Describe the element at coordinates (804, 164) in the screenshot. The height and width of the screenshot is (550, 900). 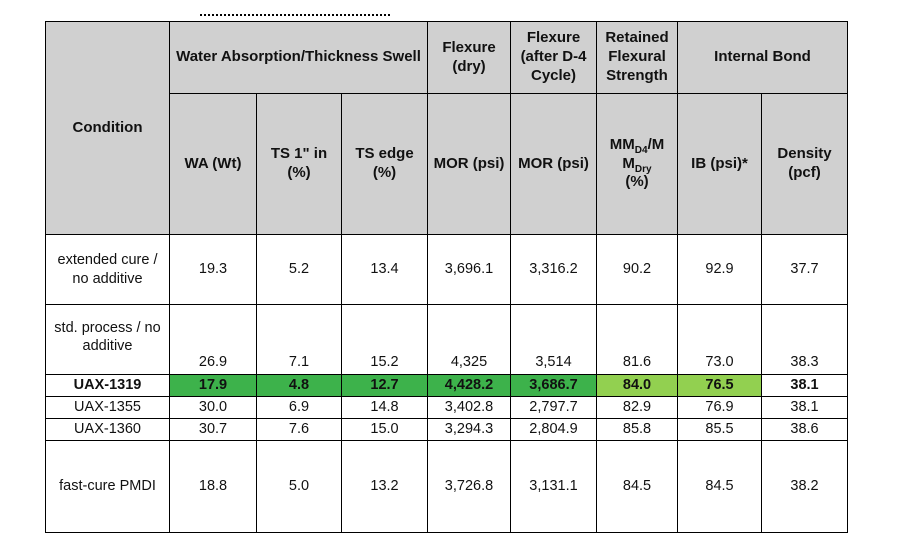
I see `header-density: Density (pcf)` at that location.